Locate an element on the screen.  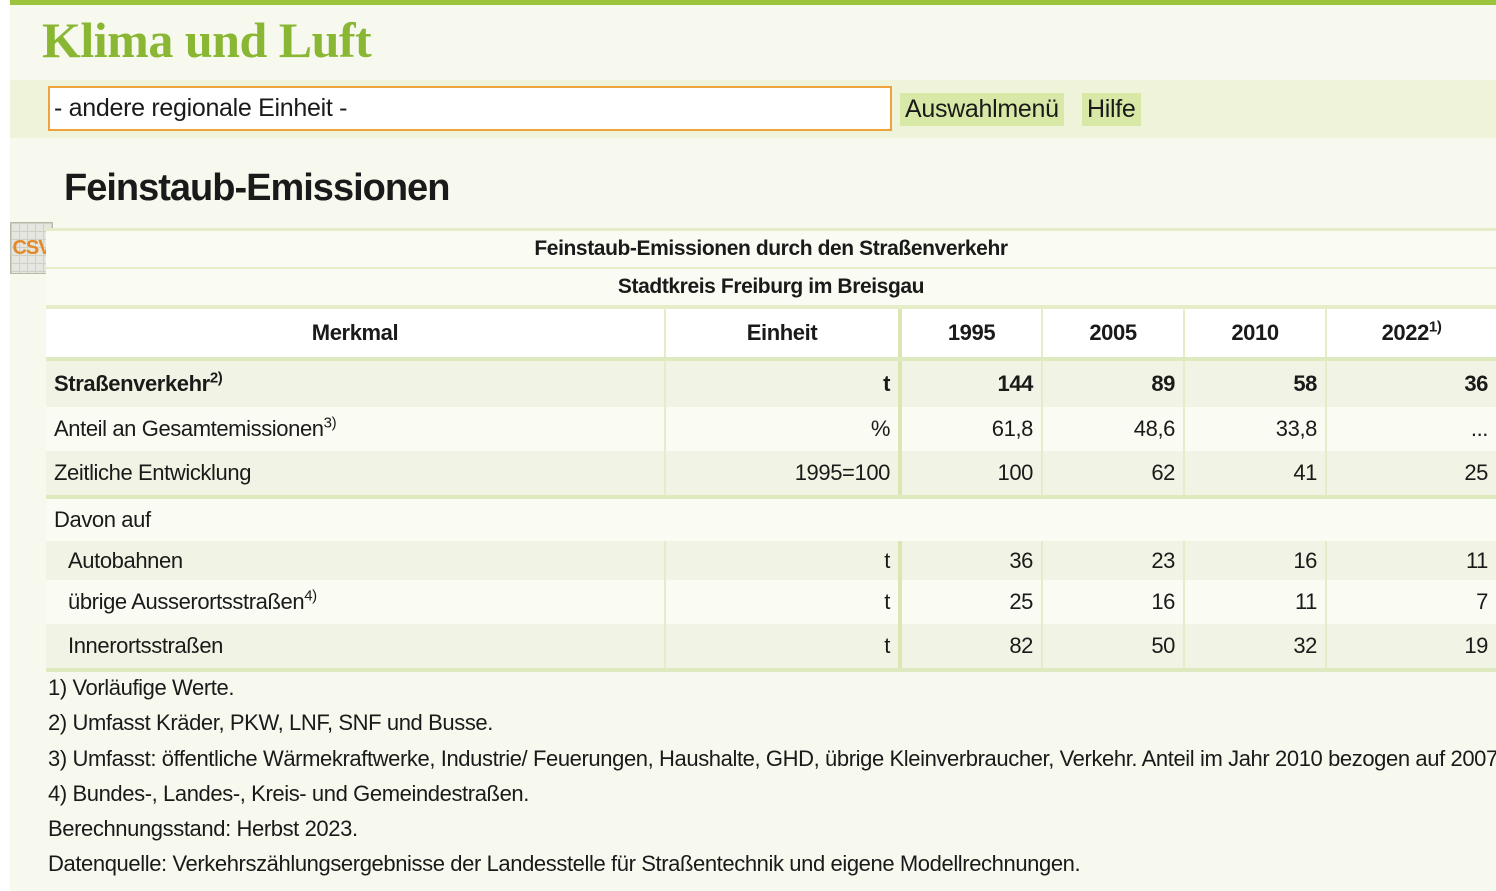
row-label: Innerortsstraßen is located at coordinates (355, 648).